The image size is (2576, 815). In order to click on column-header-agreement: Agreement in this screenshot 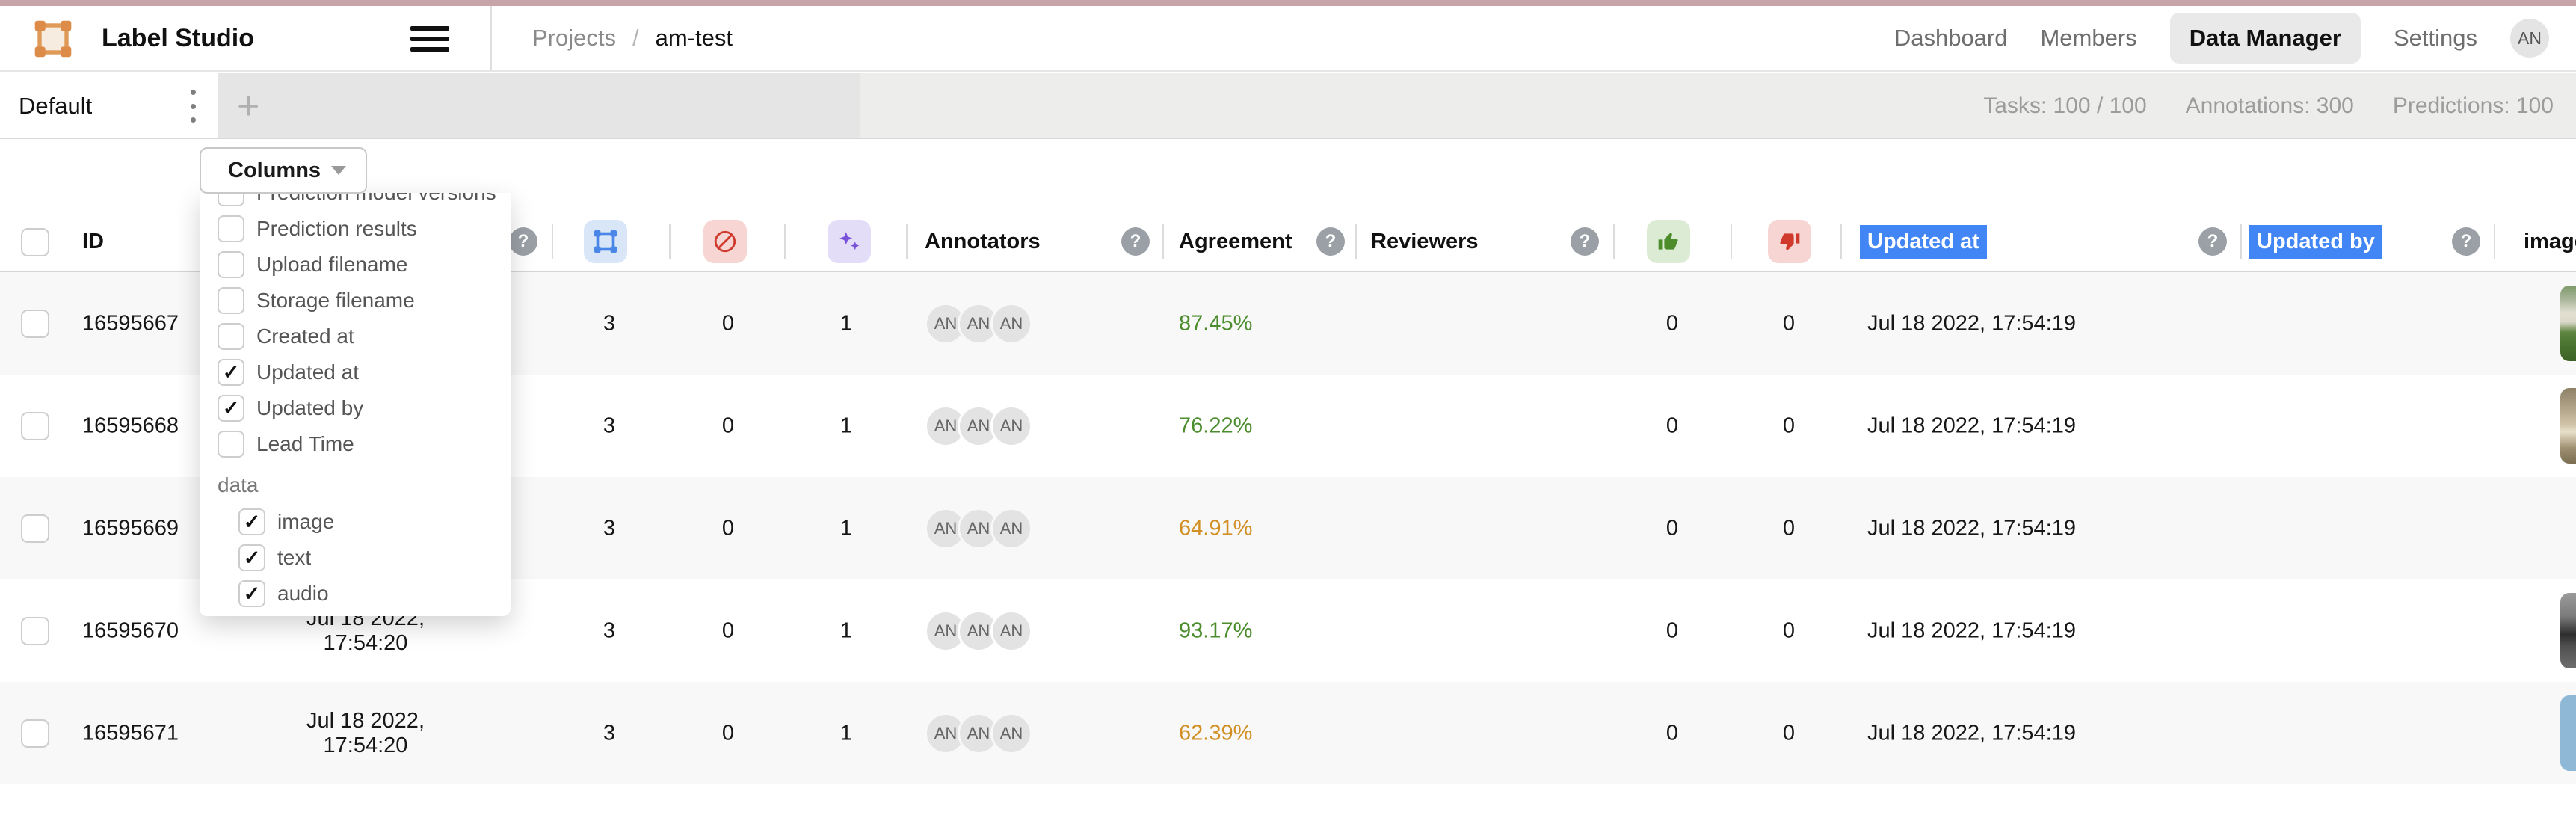, I will do `click(1235, 241)`.